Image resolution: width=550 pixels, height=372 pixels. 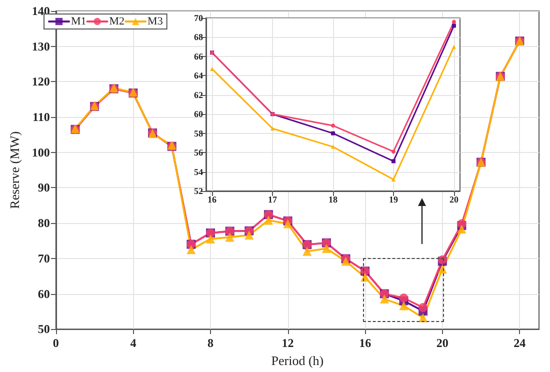 What do you see at coordinates (273, 199) in the screenshot?
I see `x-tick-label: 17` at bounding box center [273, 199].